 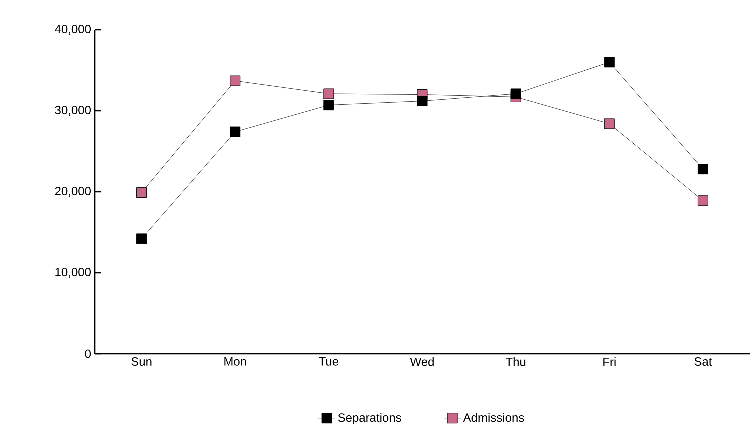 I want to click on x-tick-label: Tue, so click(x=329, y=362).